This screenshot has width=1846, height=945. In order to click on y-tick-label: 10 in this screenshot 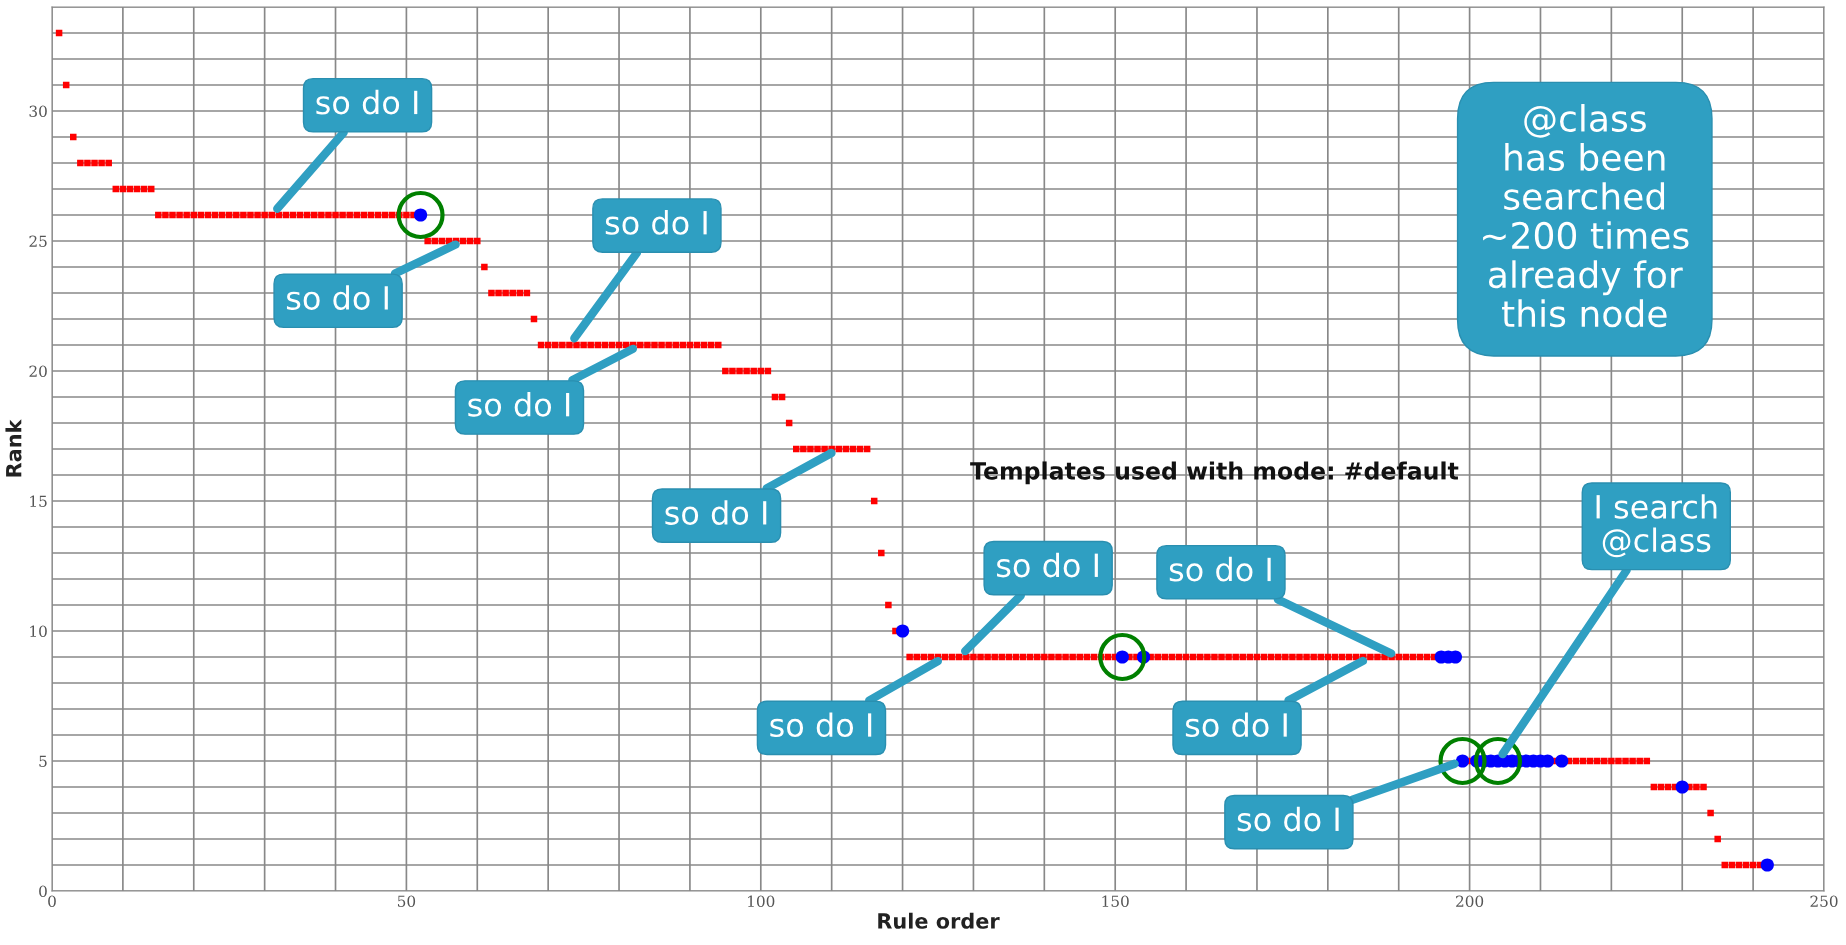, I will do `click(38, 631)`.